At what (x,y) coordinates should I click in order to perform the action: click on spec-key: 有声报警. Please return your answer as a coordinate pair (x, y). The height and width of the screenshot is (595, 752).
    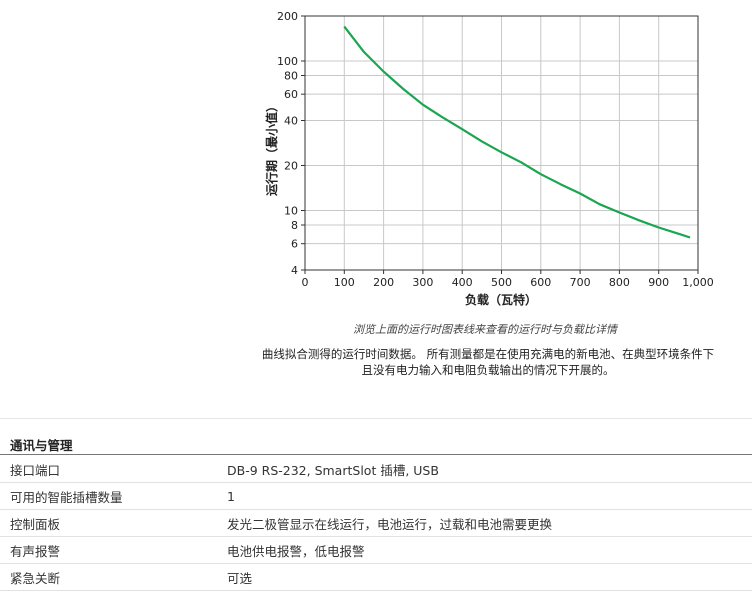
    Looking at the image, I should click on (113, 550).